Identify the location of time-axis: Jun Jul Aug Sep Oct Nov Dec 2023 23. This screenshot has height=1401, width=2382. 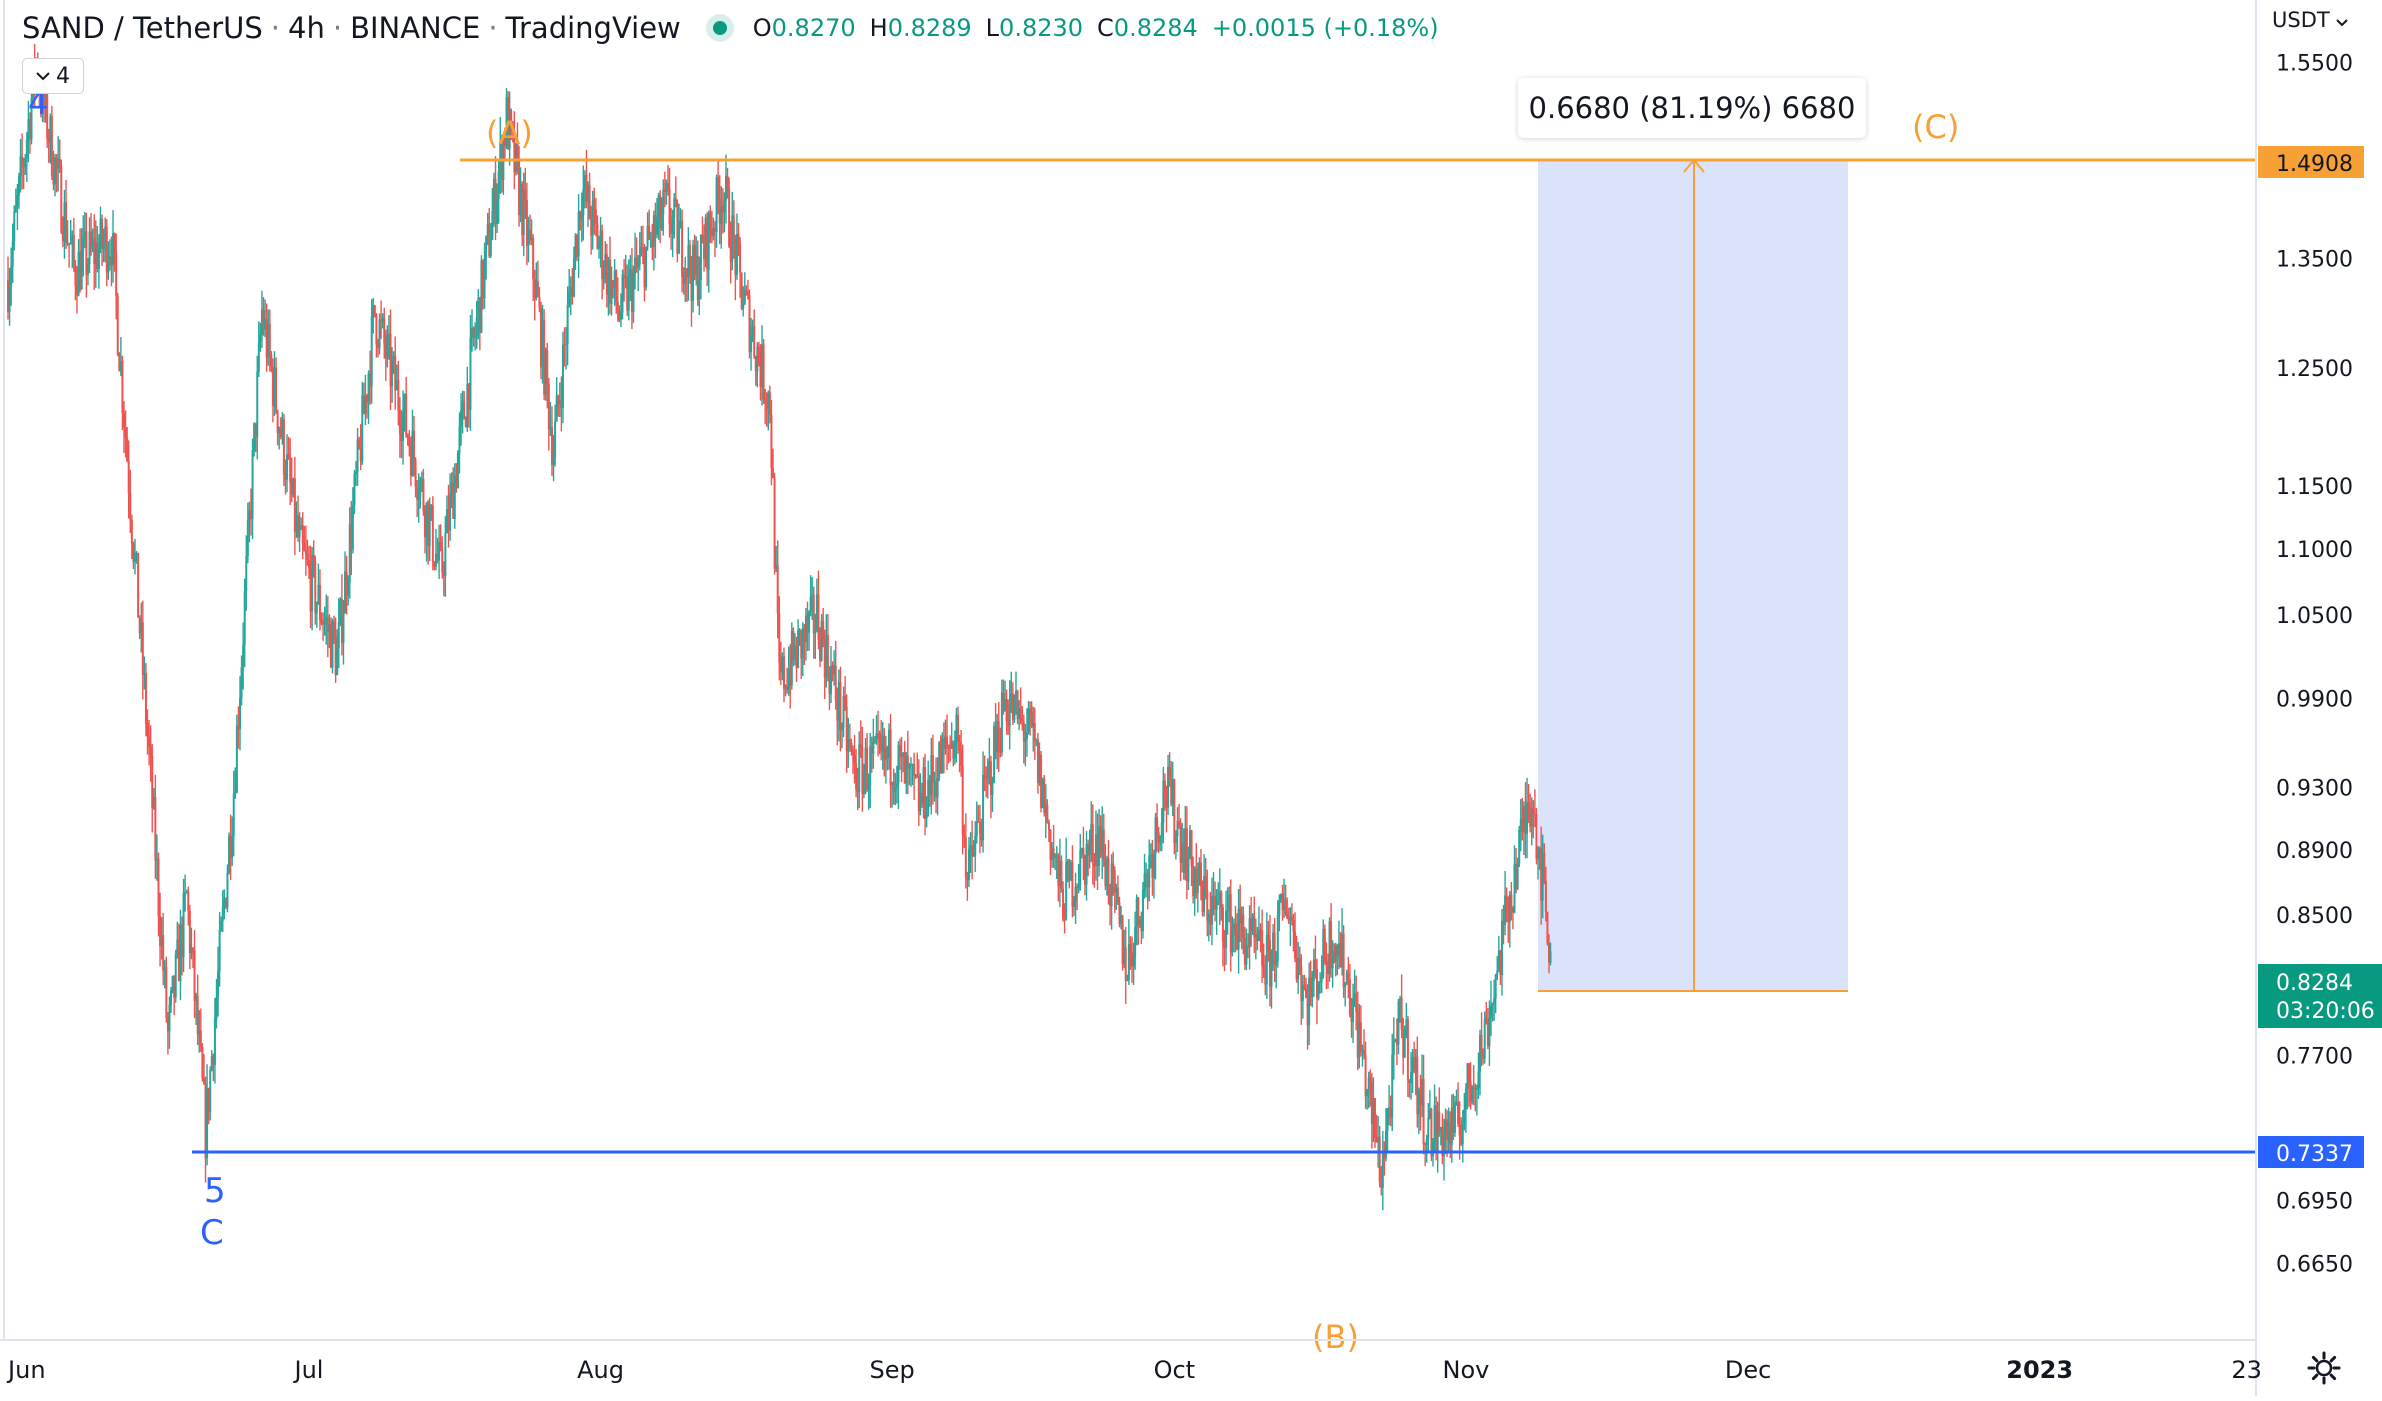
(1134, 1370).